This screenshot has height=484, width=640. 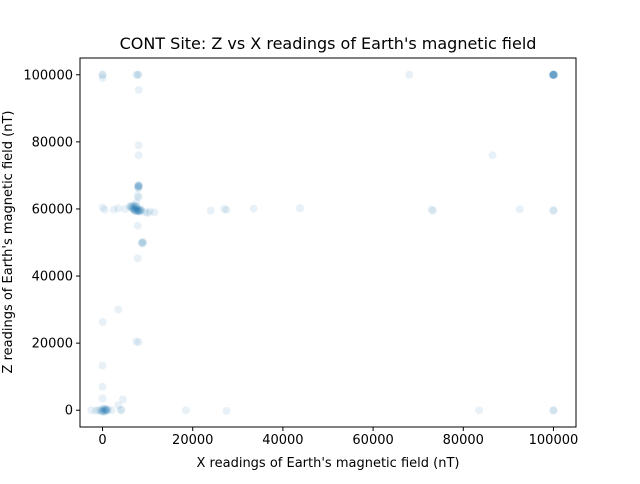 What do you see at coordinates (52, 142) in the screenshot?
I see `y-tick-label: 80000` at bounding box center [52, 142].